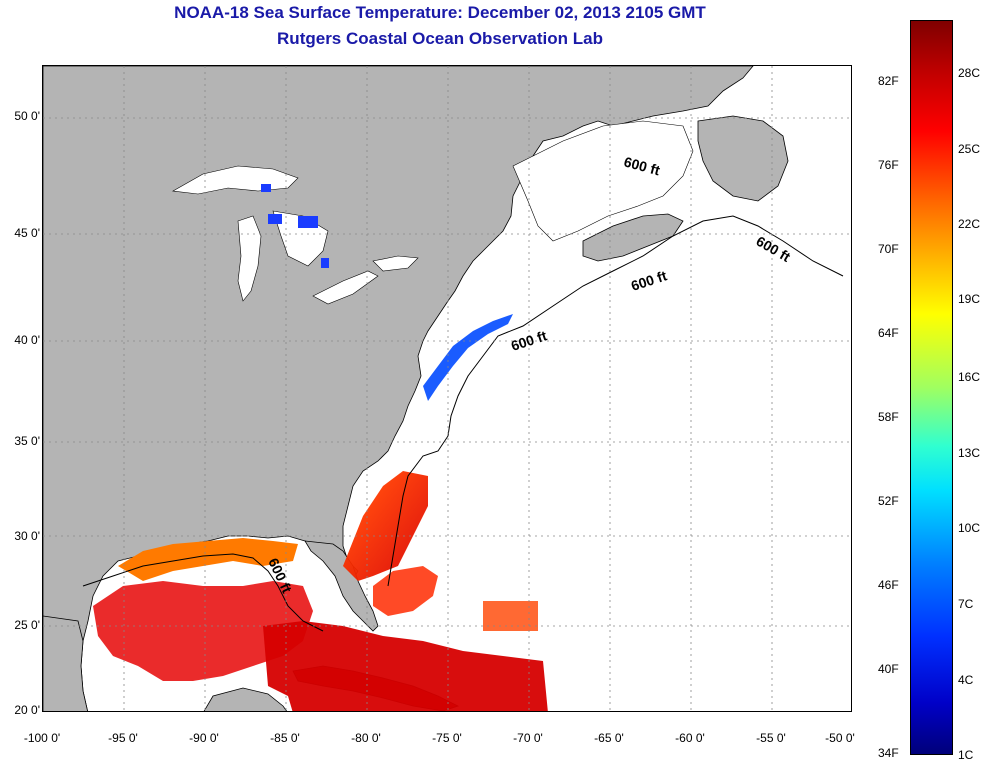 This screenshot has width=984, height=770. What do you see at coordinates (395, 263) in the screenshot?
I see `lake-ontario` at bounding box center [395, 263].